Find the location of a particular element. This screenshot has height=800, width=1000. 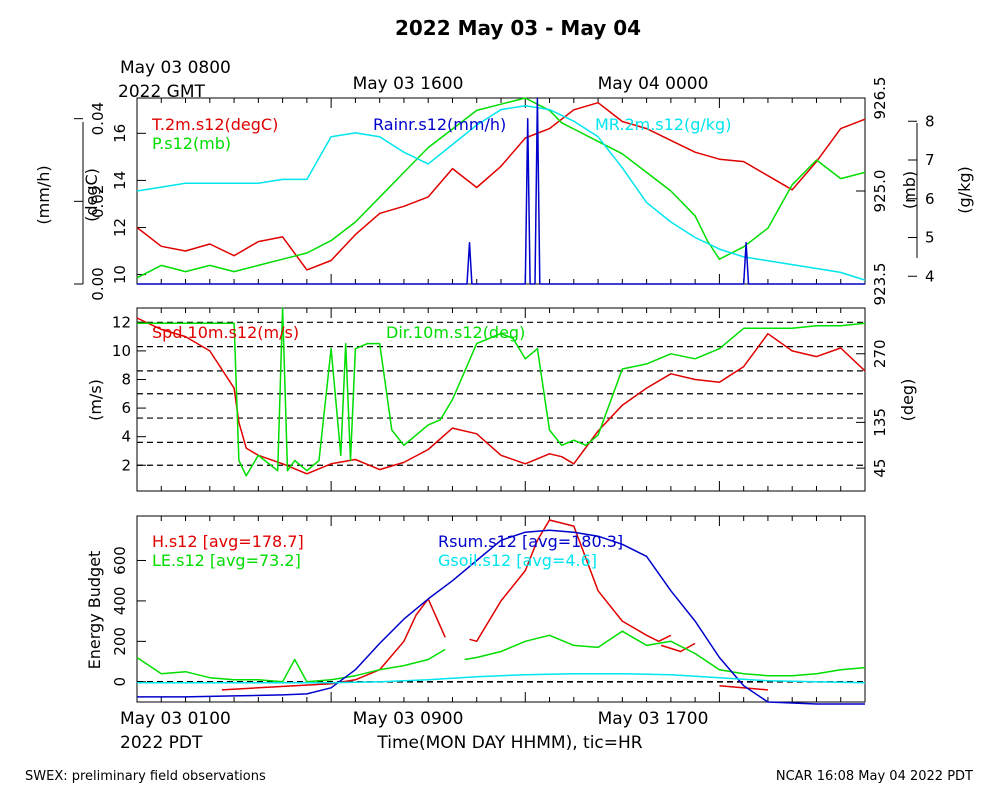

x-axis-label: Time(MON DAY HHMM), tic=HR is located at coordinates (509, 743).